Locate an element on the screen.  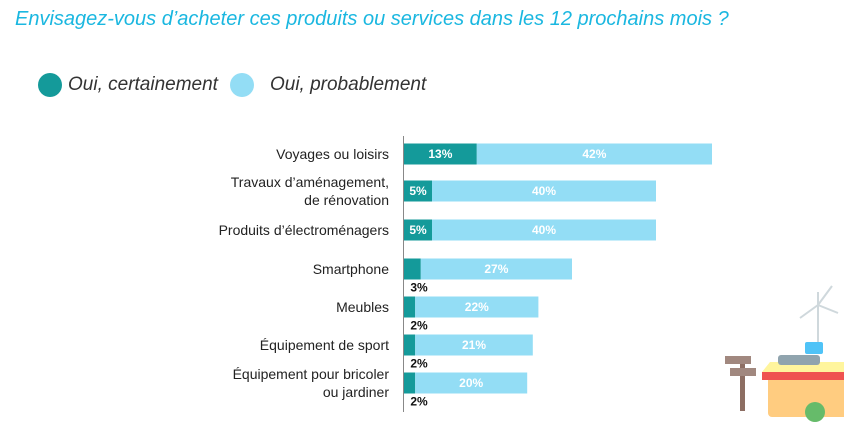
category-label: Travaux d’aménagement, de rénovation is located at coordinates (310, 191).